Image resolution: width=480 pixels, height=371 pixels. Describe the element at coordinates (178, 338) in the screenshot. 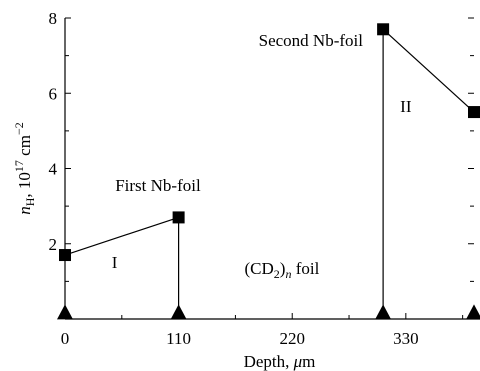

I see `x-tick-label: 110` at that location.